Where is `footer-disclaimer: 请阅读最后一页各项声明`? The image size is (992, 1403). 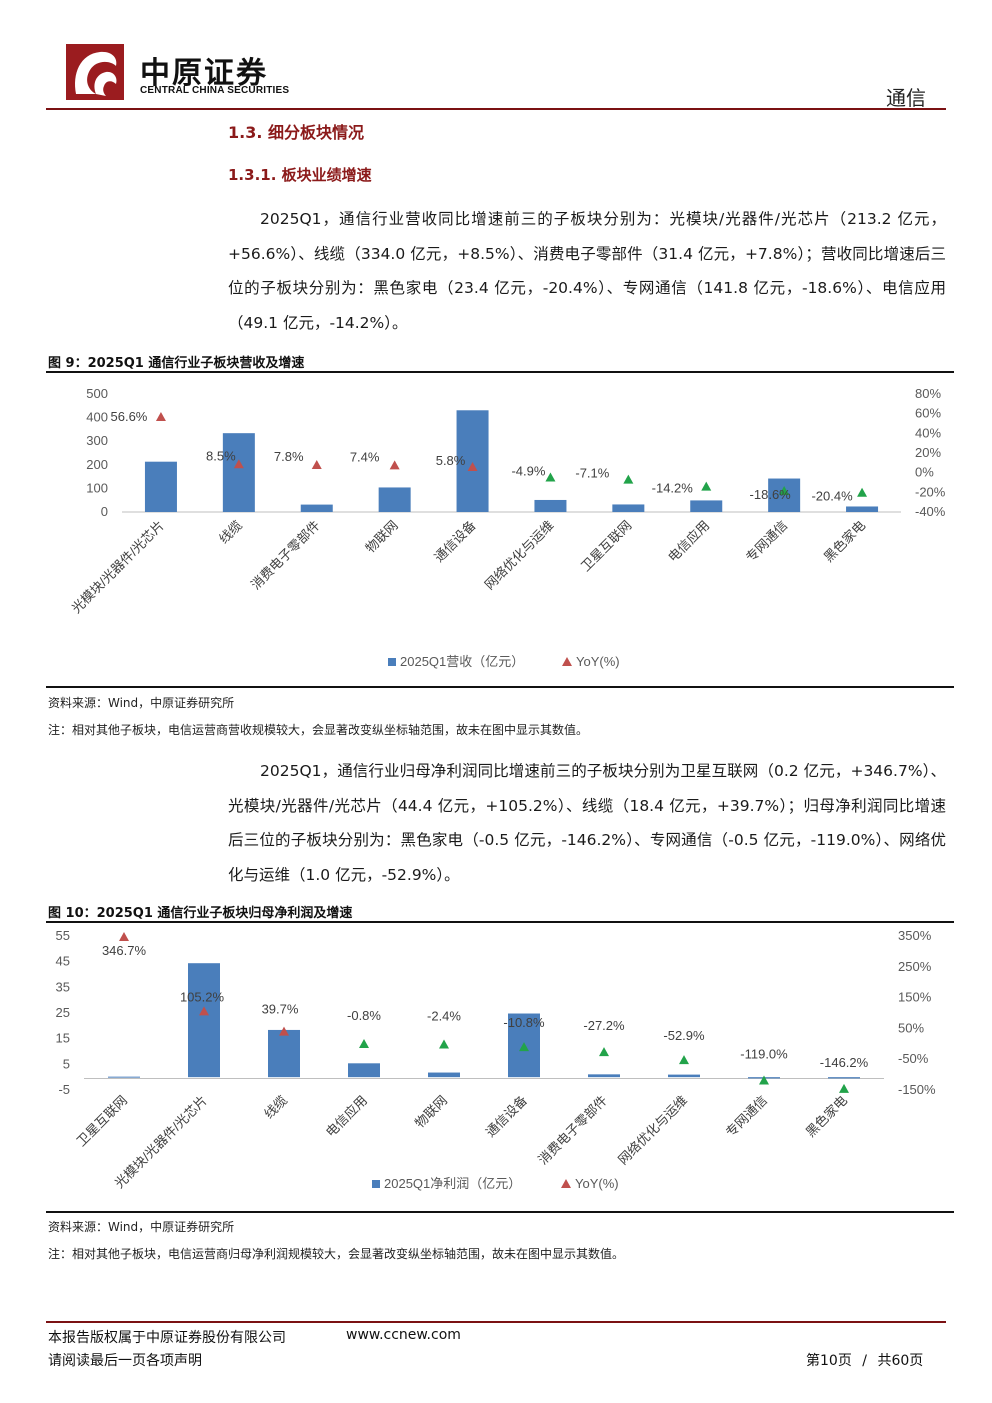
footer-disclaimer: 请阅读最后一页各项声明 is located at coordinates (125, 1361).